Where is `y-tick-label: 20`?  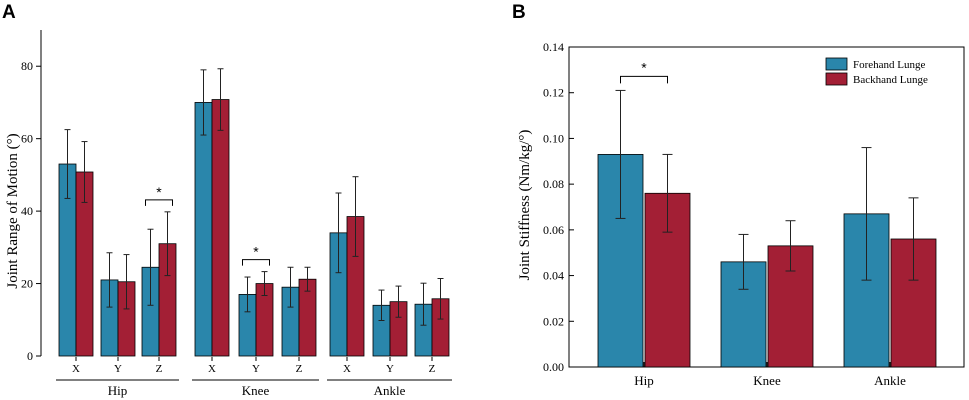
y-tick-label: 20 is located at coordinates (27, 284).